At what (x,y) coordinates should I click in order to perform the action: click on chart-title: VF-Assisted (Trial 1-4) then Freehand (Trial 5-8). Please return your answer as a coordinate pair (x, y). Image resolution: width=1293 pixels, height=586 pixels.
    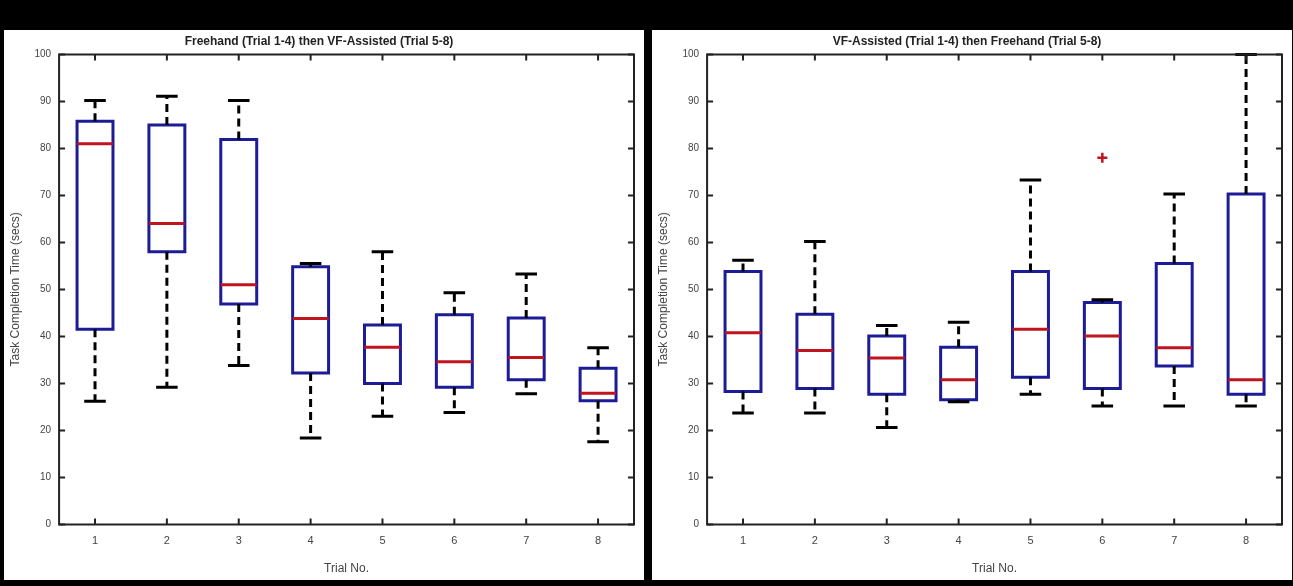
    Looking at the image, I should click on (967, 40).